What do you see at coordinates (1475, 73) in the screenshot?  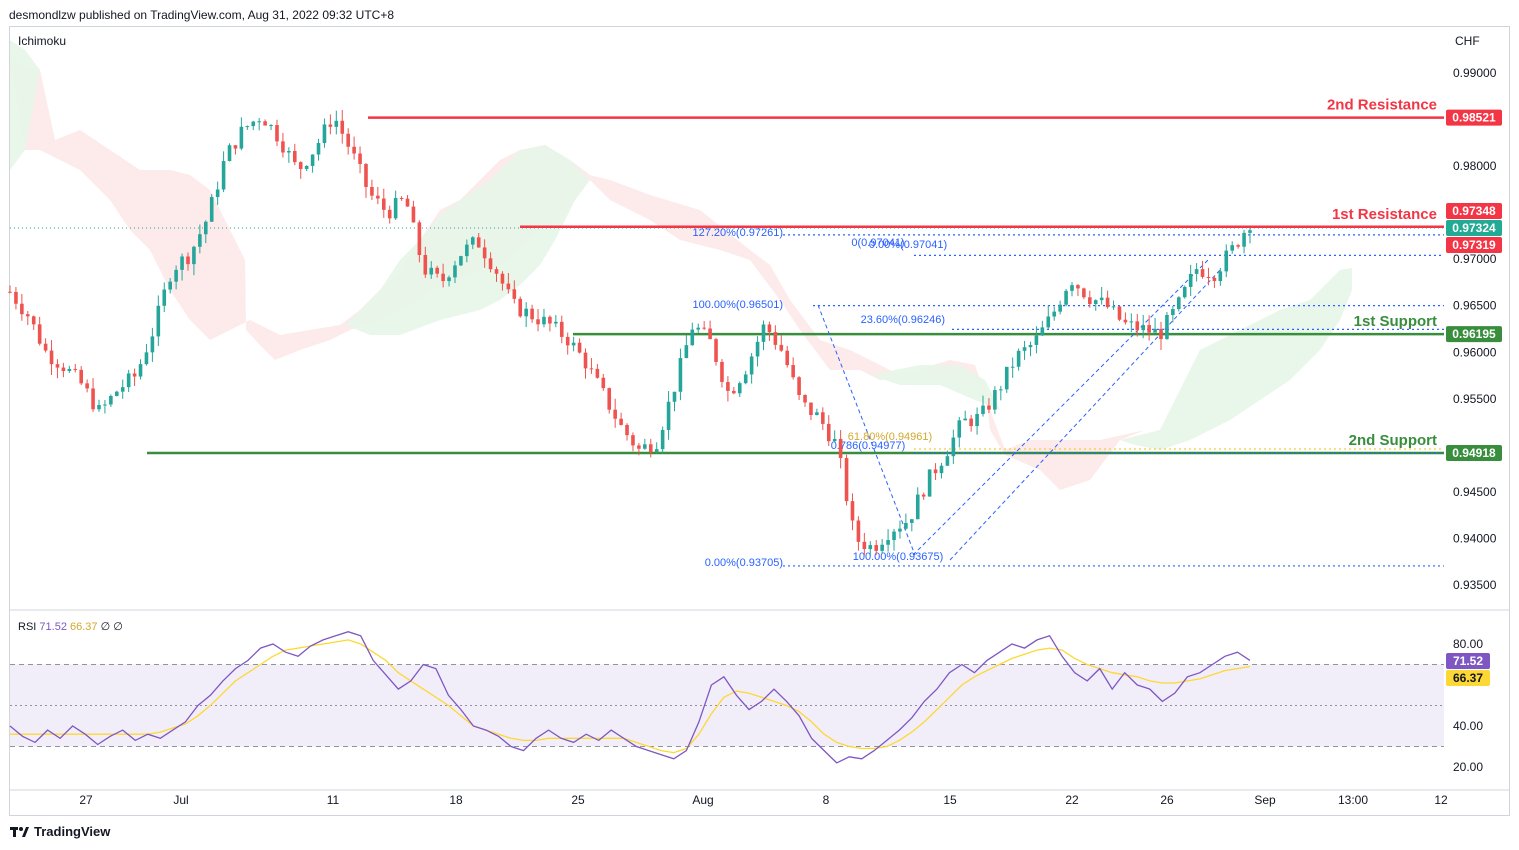 I see `price-axis-tick: 0.99000` at bounding box center [1475, 73].